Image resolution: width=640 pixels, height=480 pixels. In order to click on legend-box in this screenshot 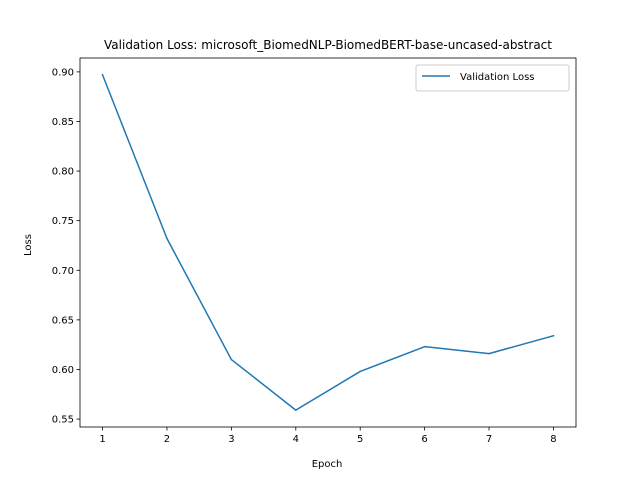, I will do `click(492, 78)`.